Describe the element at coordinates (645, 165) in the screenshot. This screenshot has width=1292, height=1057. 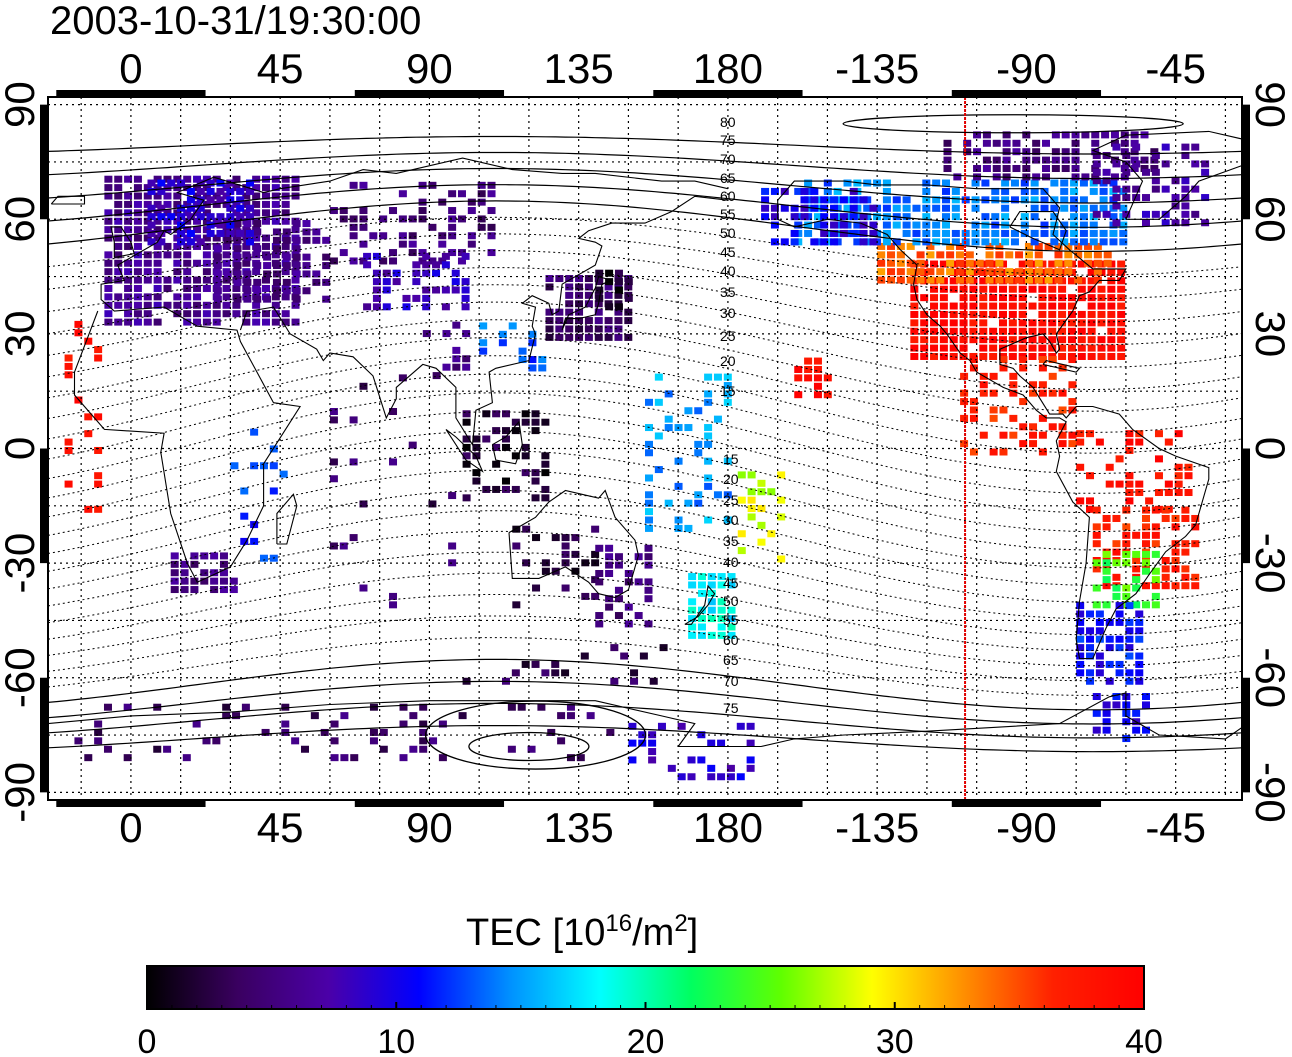
I see `magnetic-contour` at that location.